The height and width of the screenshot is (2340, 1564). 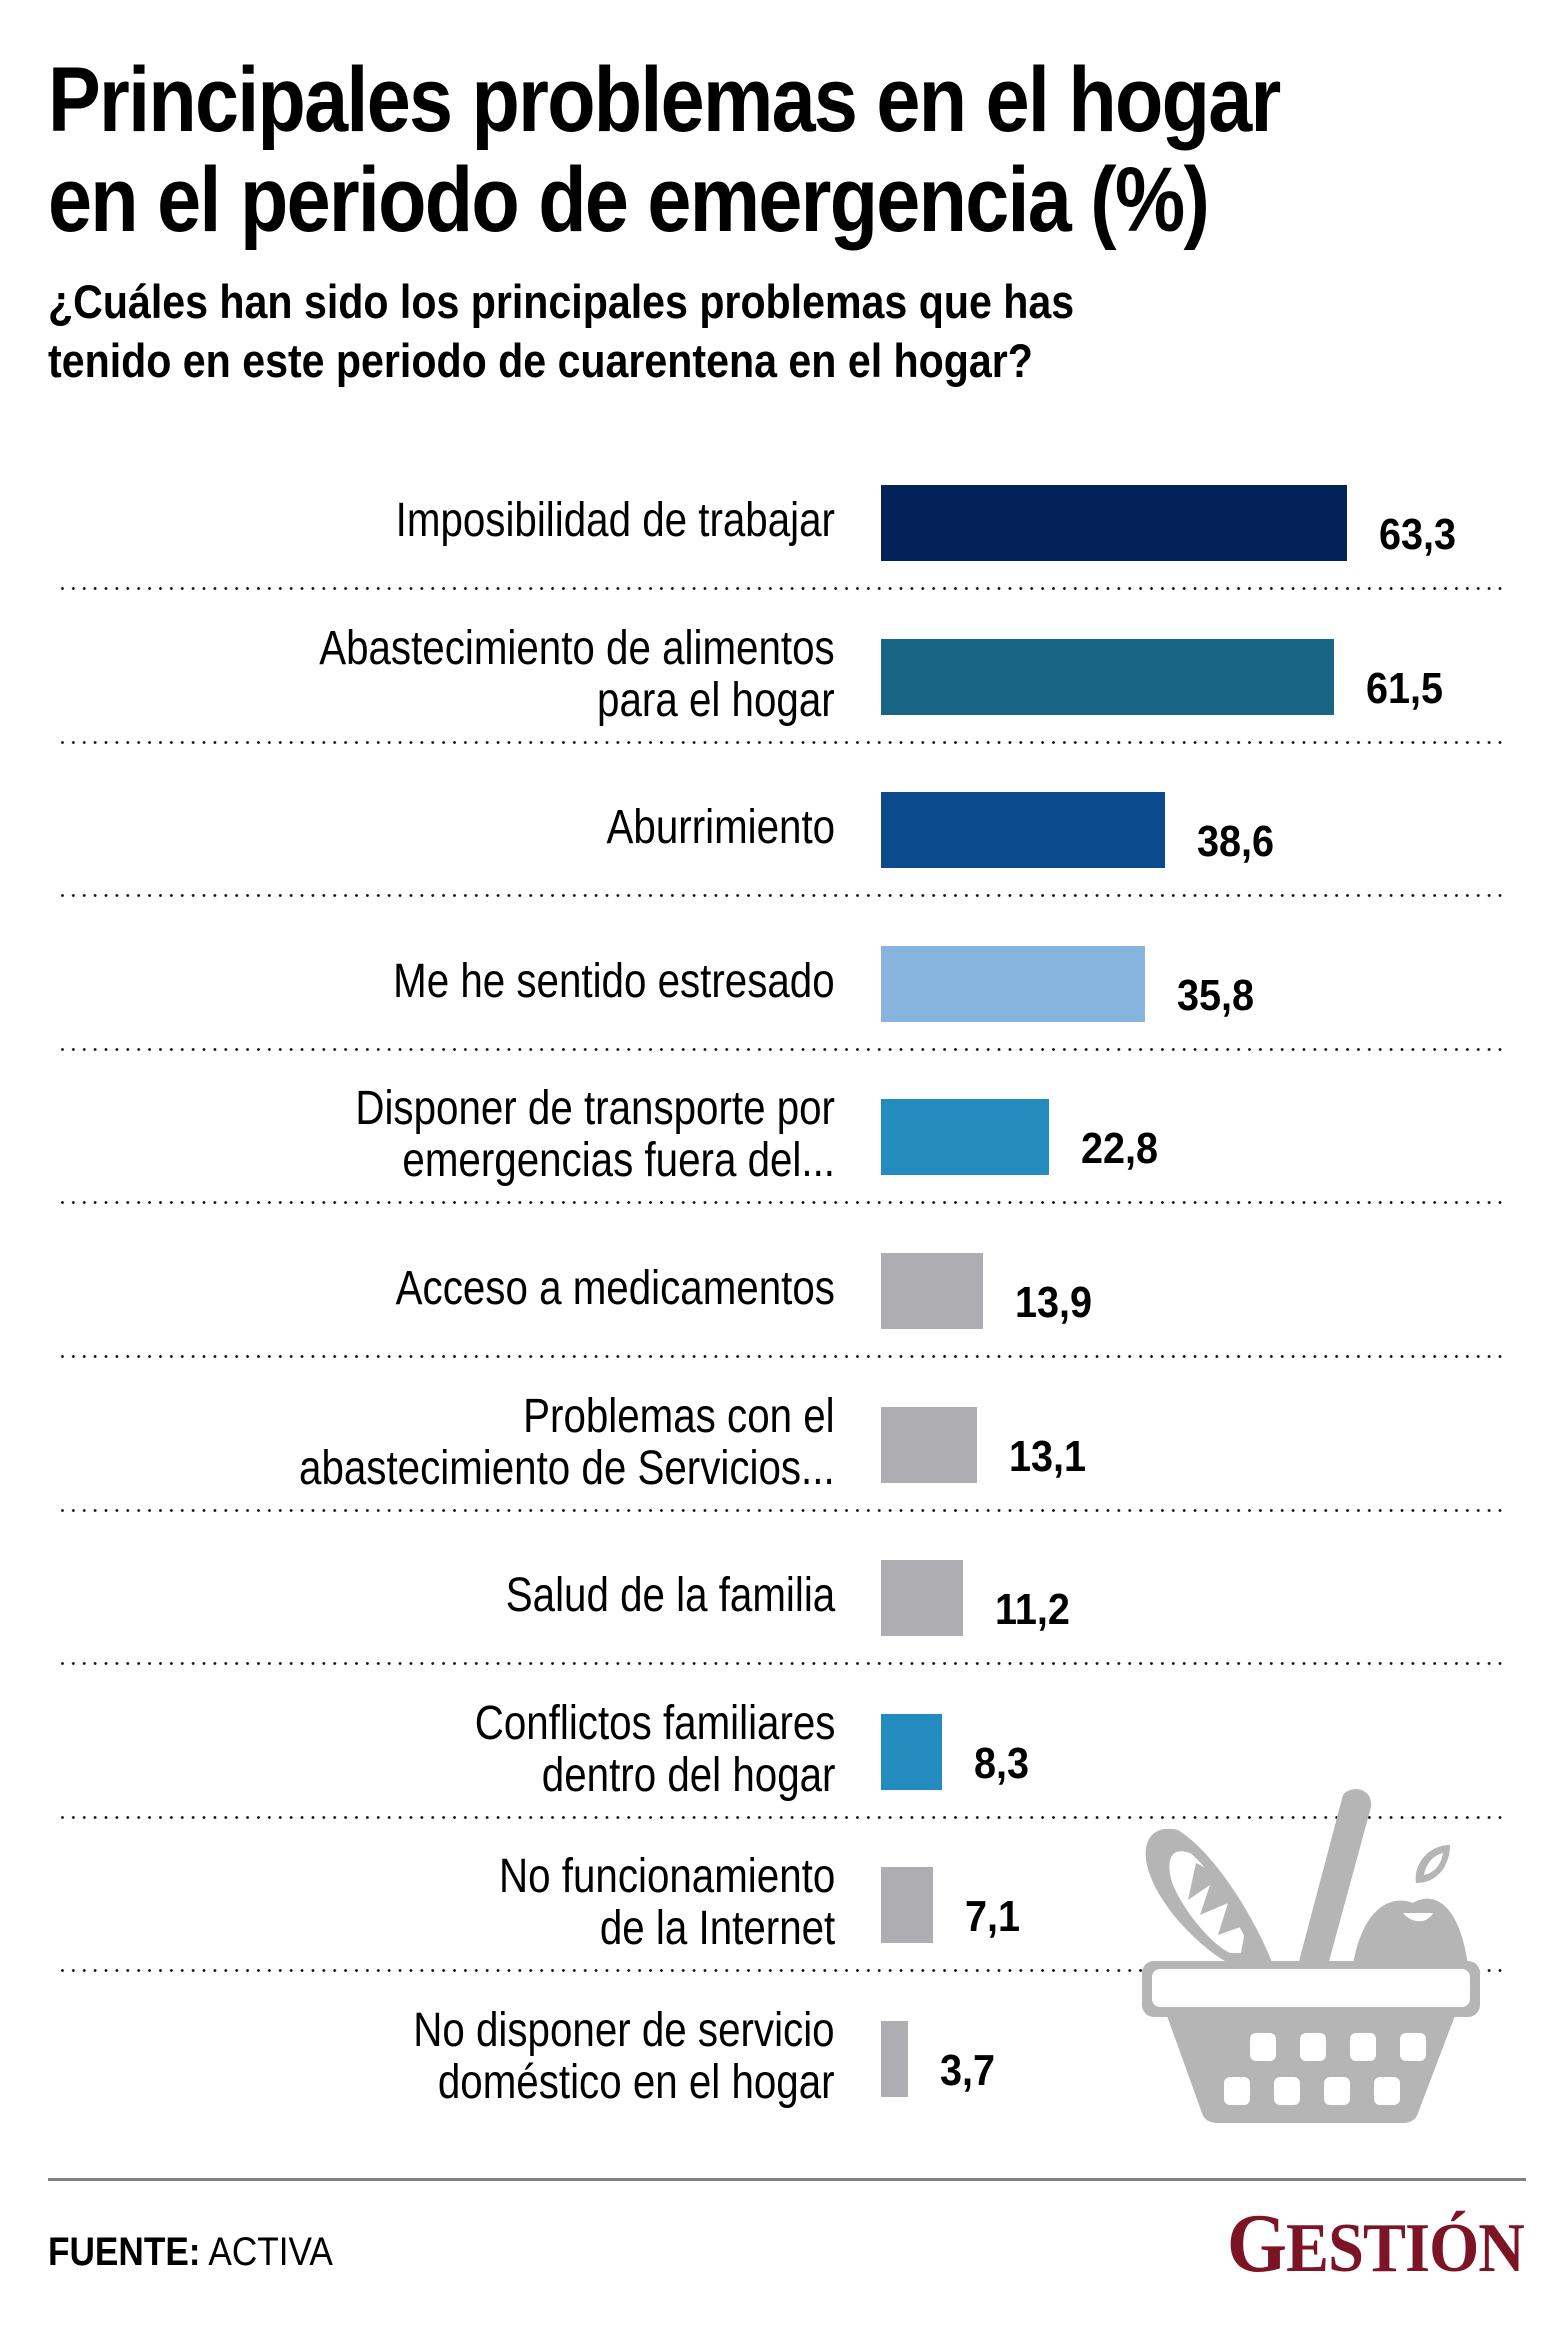 What do you see at coordinates (636, 2082) in the screenshot?
I see `category-label-line: doméstico en el hogar` at bounding box center [636, 2082].